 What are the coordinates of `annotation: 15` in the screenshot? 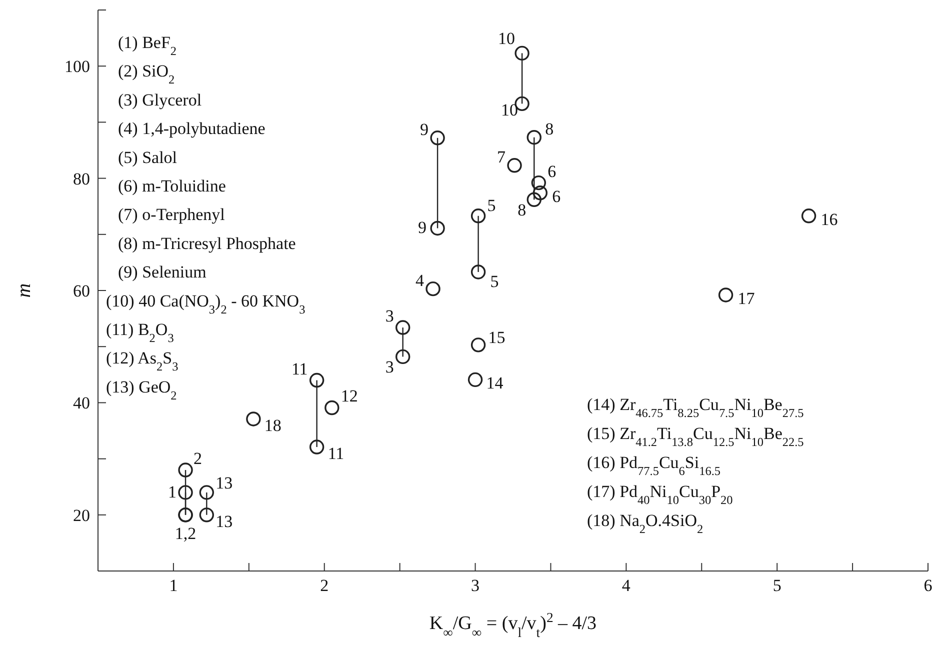 It's located at (497, 337).